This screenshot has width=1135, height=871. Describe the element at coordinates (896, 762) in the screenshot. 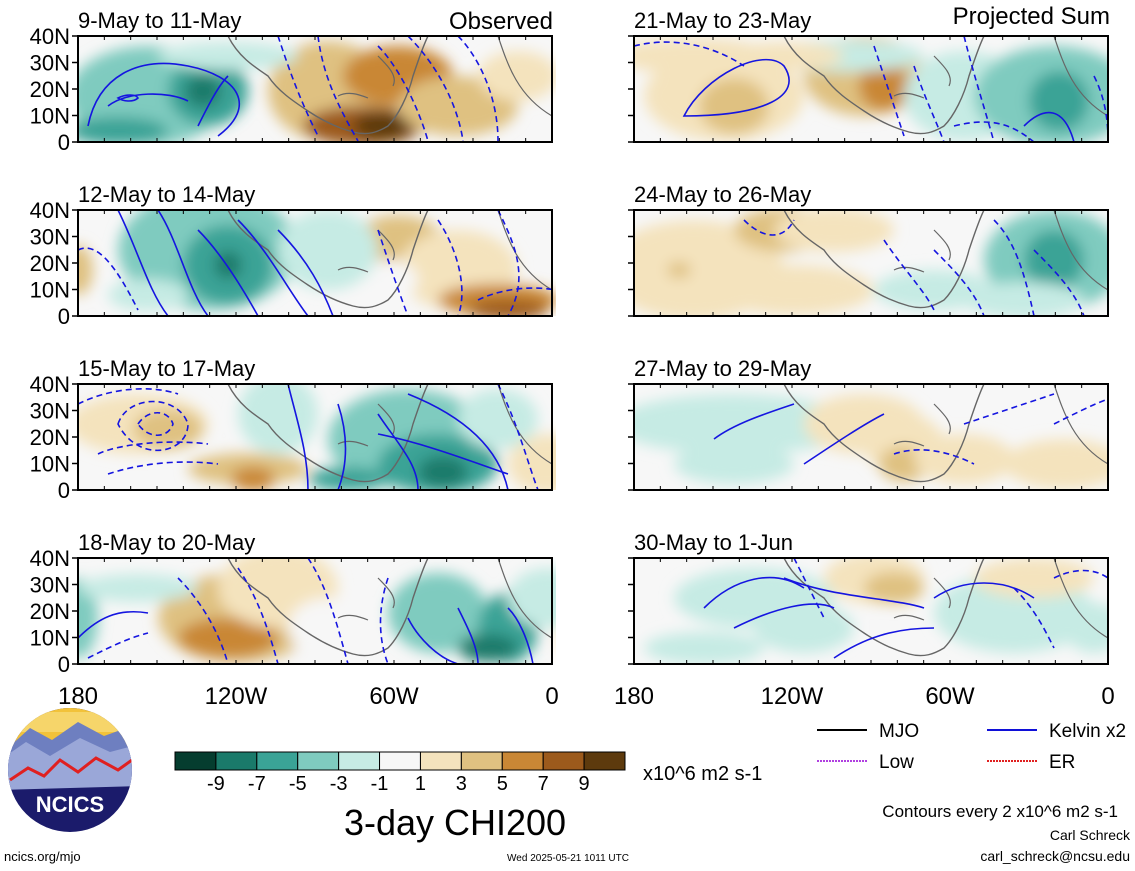

I see `legend-line-label: Low` at that location.